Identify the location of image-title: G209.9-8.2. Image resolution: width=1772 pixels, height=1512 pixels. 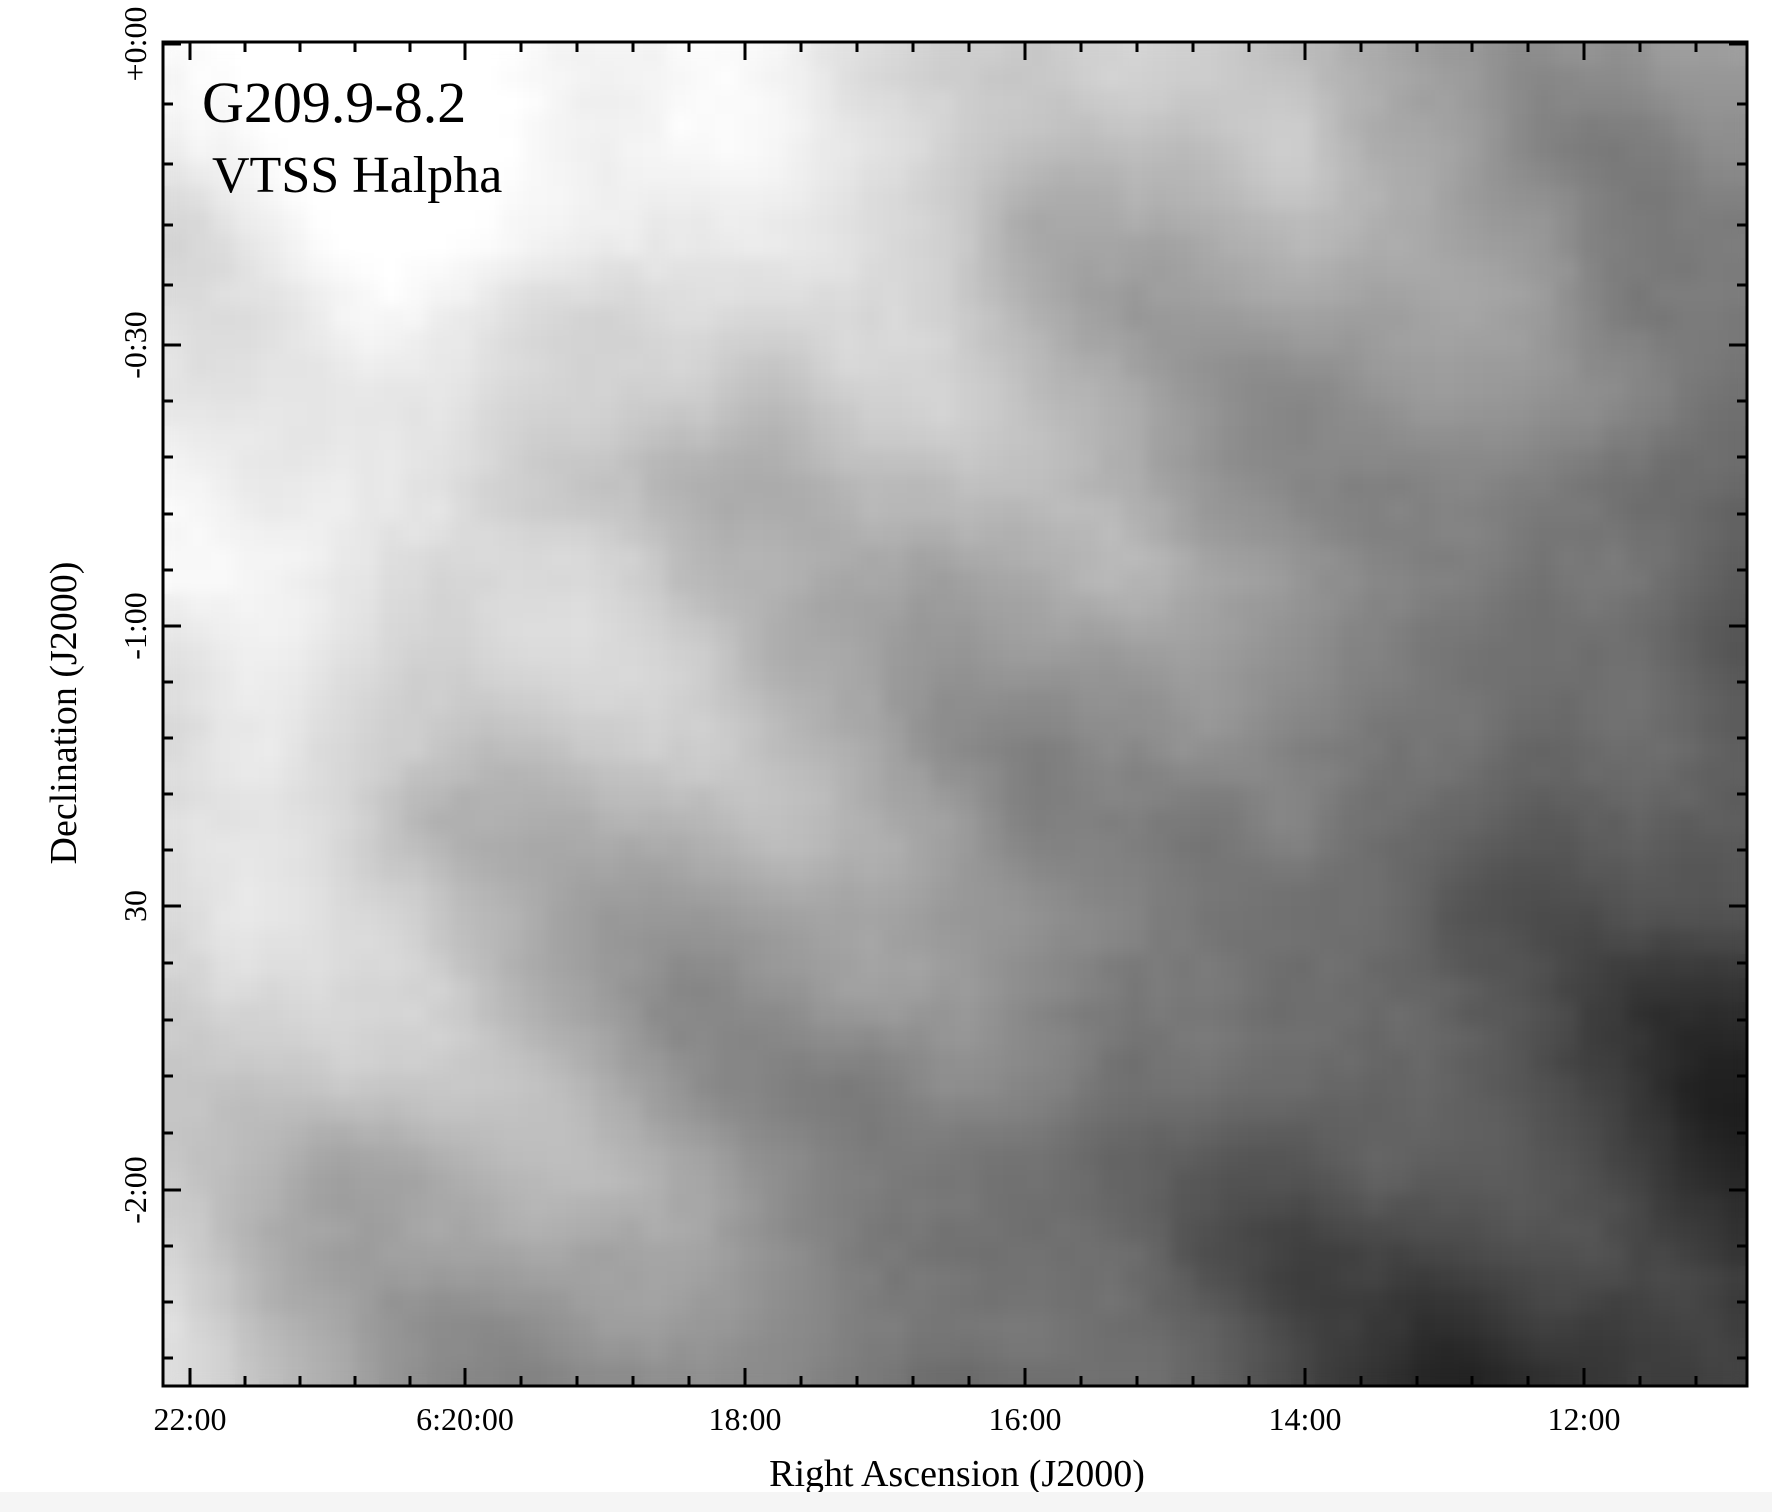
(334, 102).